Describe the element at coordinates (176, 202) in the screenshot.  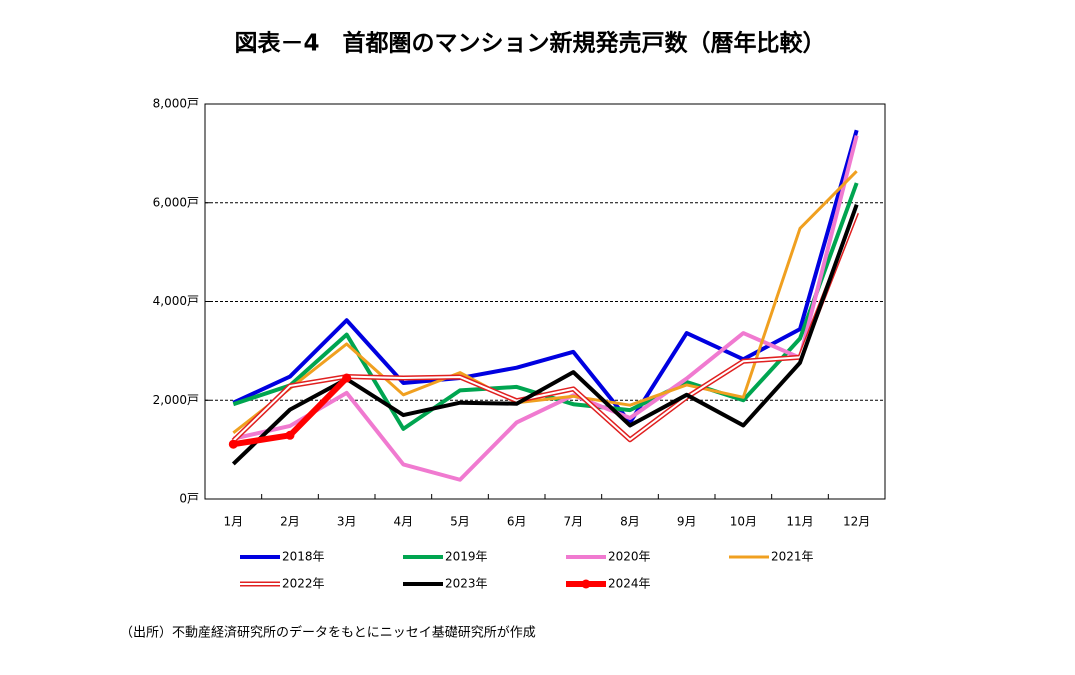
I see `y-tick-label: 6,000戸` at that location.